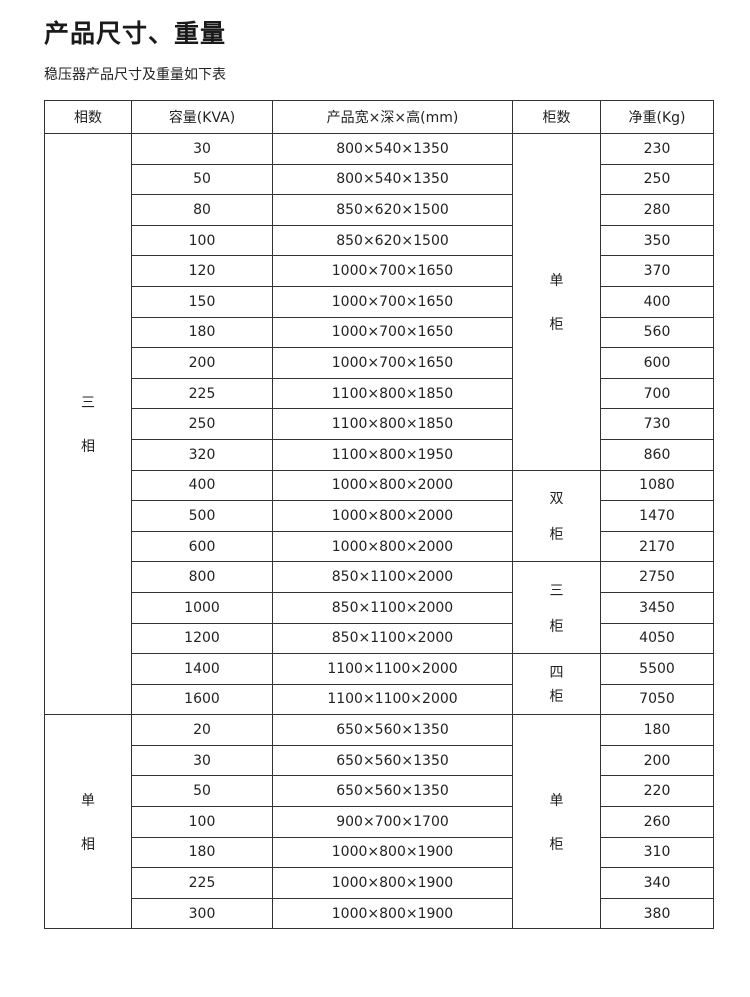 The height and width of the screenshot is (997, 750). Describe the element at coordinates (556, 498) in the screenshot. I see `cabinet-cell-char: 双` at that location.